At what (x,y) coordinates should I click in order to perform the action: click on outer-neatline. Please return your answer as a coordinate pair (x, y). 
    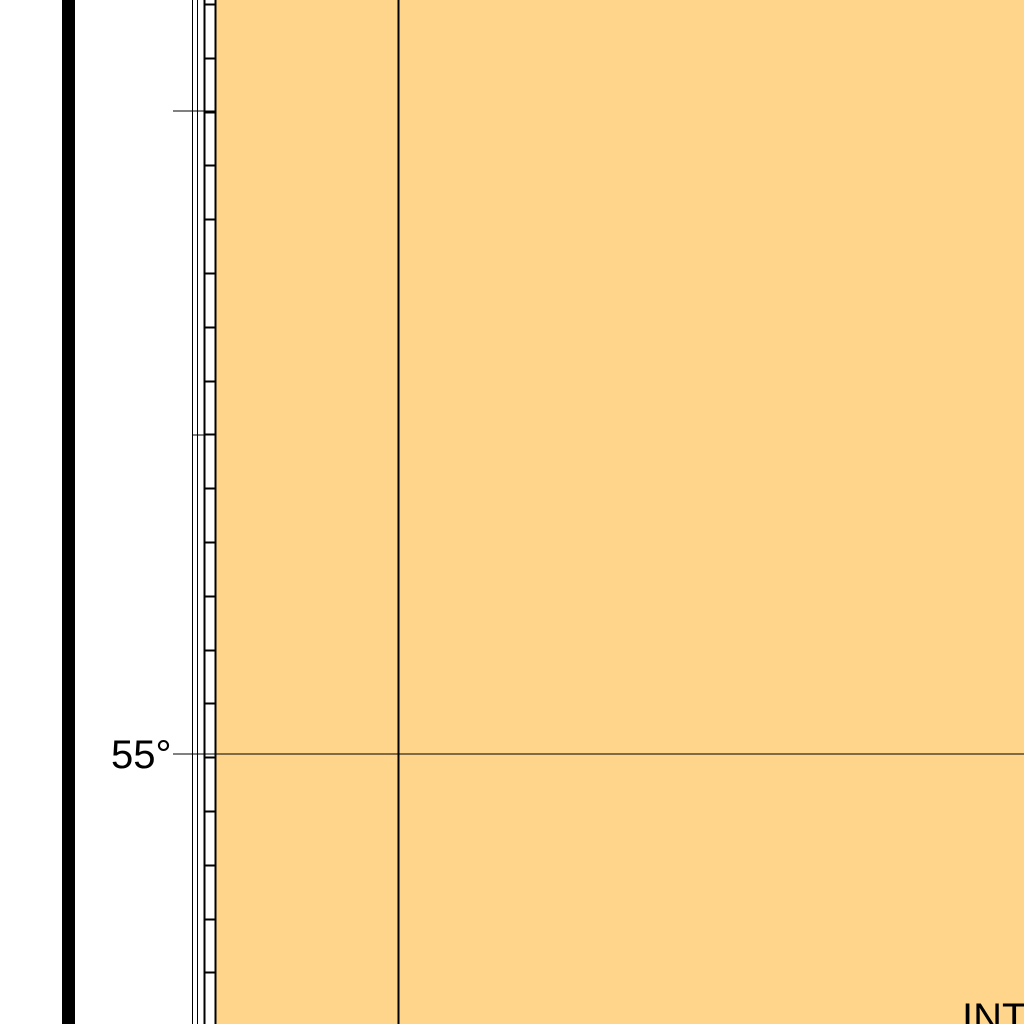
    Looking at the image, I should click on (68, 512).